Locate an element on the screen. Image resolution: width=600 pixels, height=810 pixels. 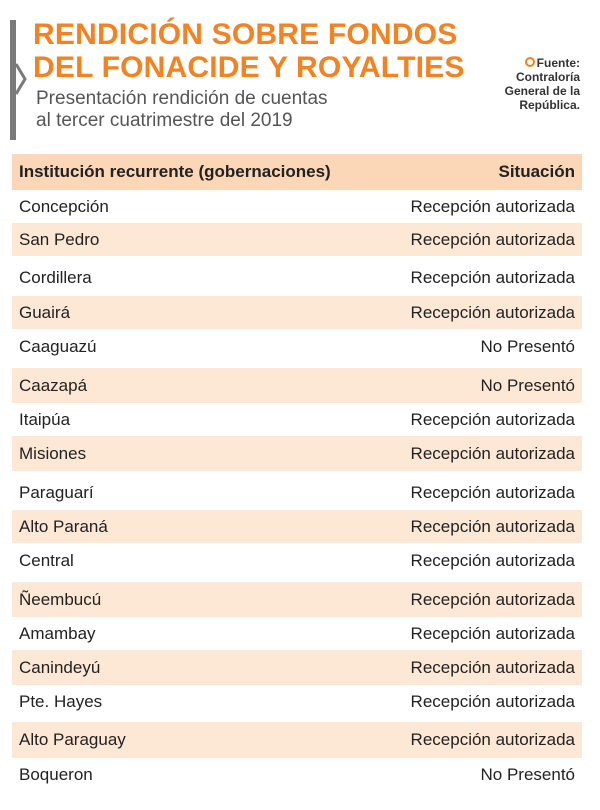
table-row: Alto Paraguay Recepción autorizada is located at coordinates (297, 740).